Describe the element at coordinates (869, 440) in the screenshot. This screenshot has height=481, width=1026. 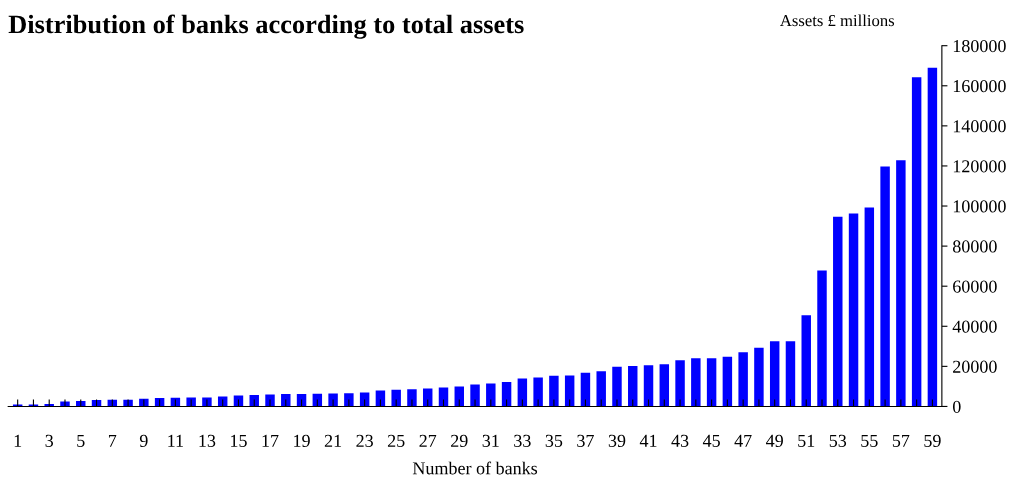
I see `x-tick-label: 55` at that location.